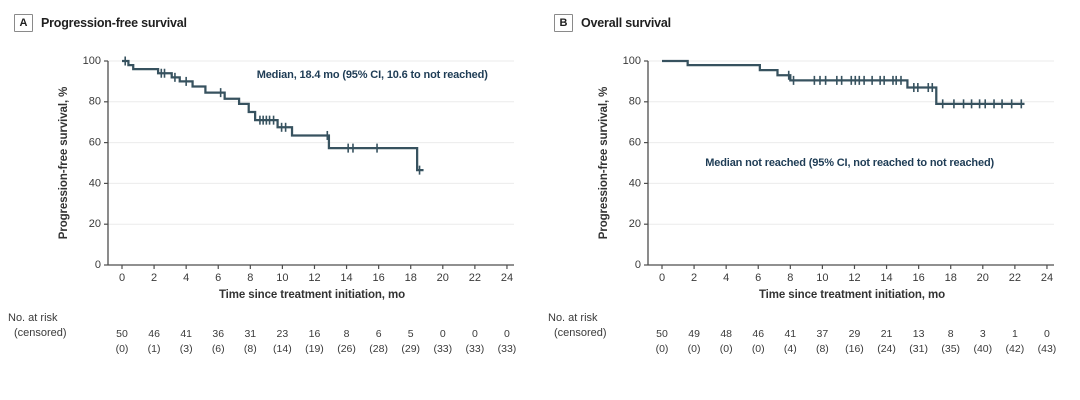  I want to click on censored-count: (31), so click(918, 349).